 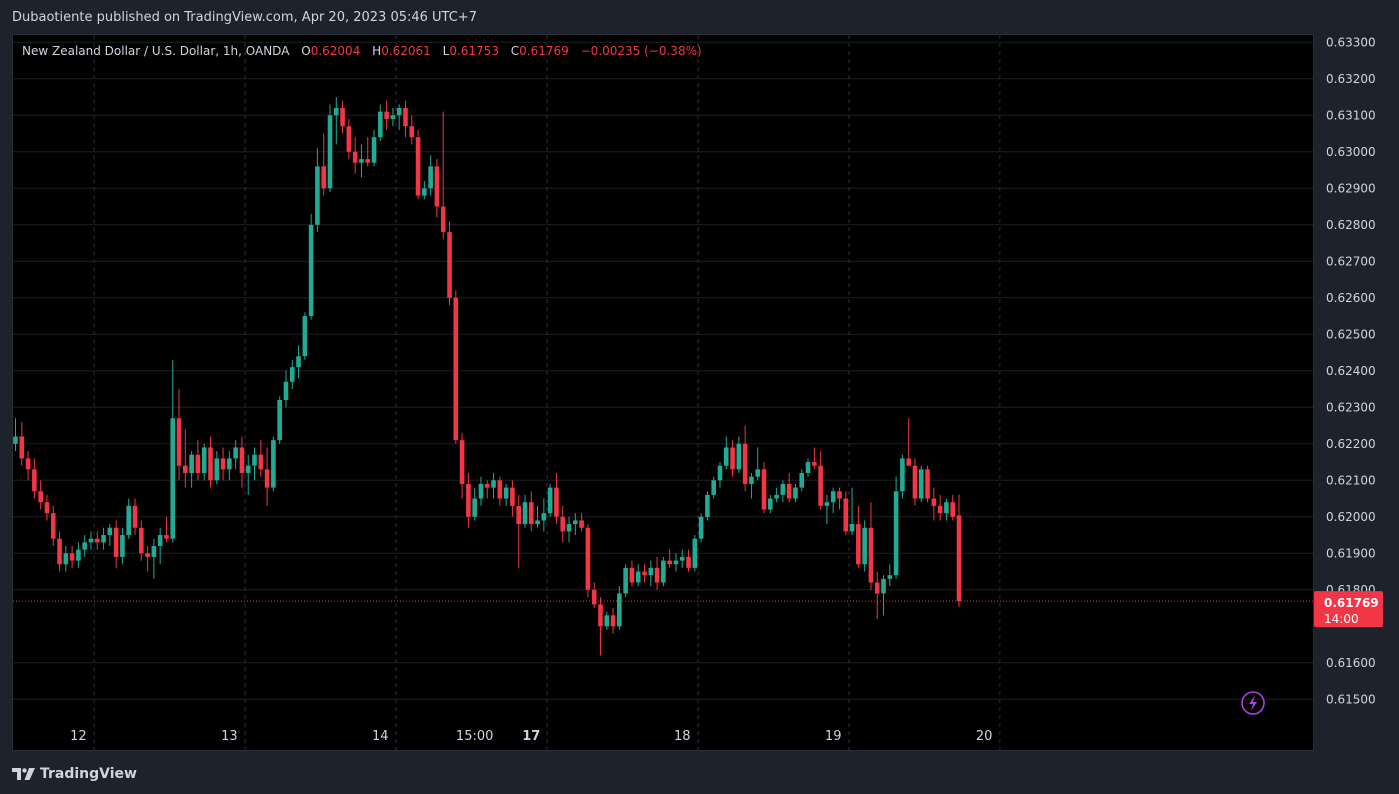 I want to click on tradingview-logo-icon, so click(x=24, y=774).